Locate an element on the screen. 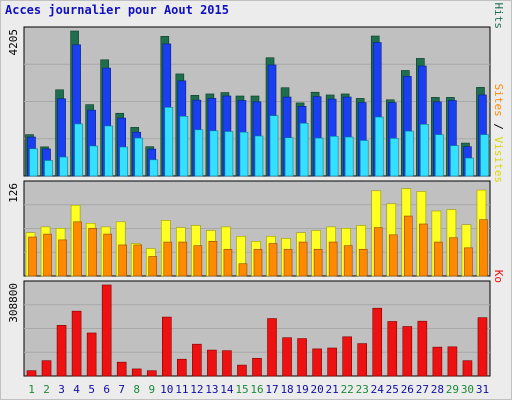 The image size is (512, 400). x-tick-label: 25 is located at coordinates (392, 389).